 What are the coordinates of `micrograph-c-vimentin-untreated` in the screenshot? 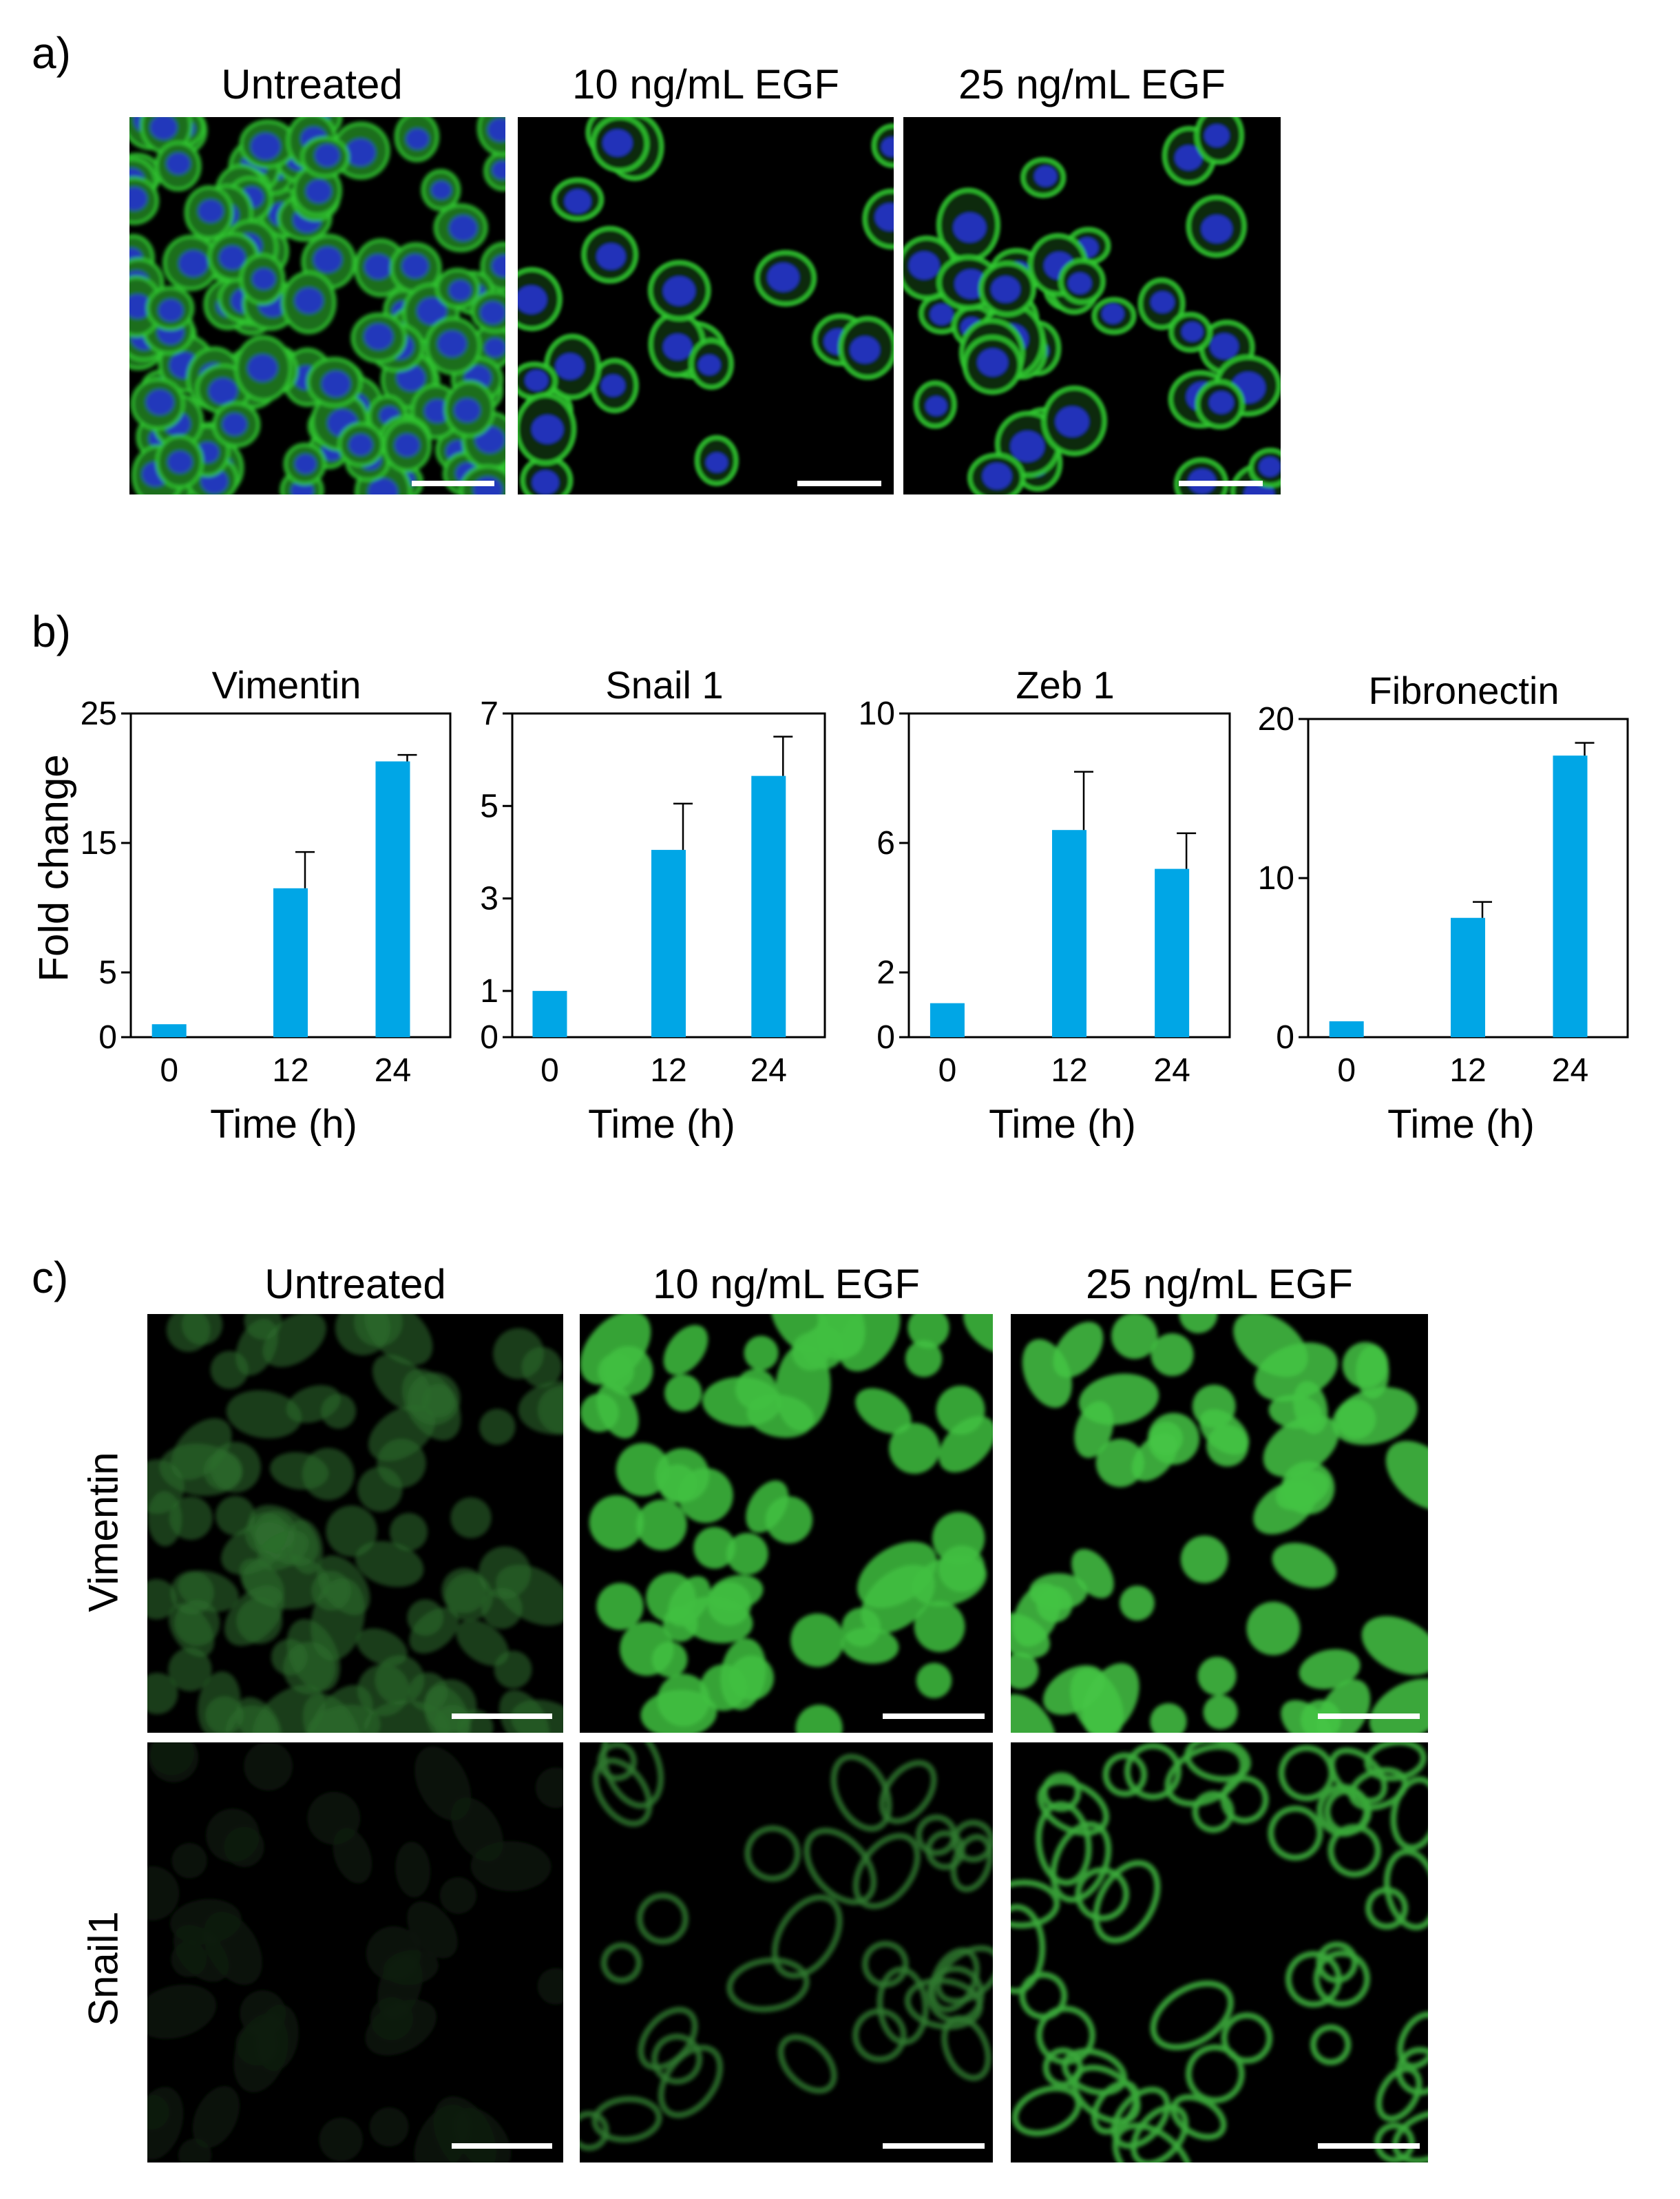 It's located at (355, 1524).